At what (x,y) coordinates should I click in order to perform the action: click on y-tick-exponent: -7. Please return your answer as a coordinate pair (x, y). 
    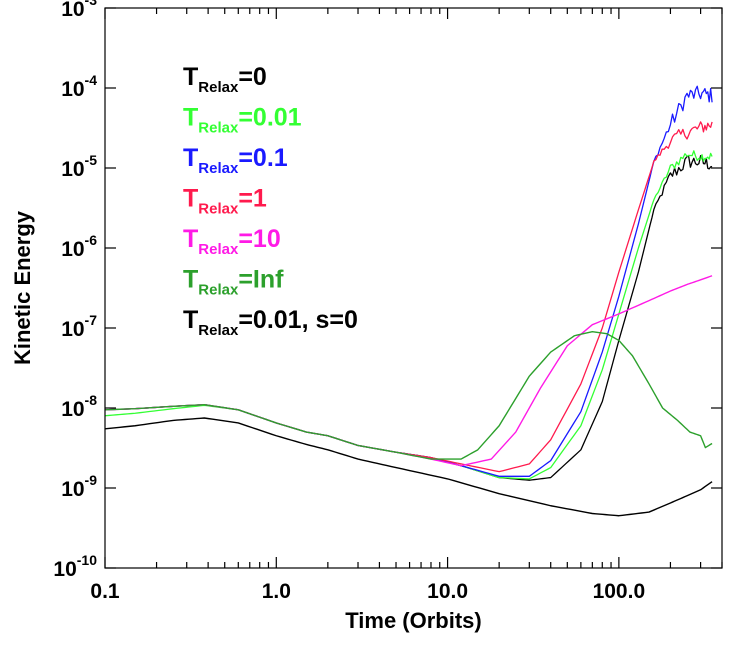
    Looking at the image, I should click on (91, 320).